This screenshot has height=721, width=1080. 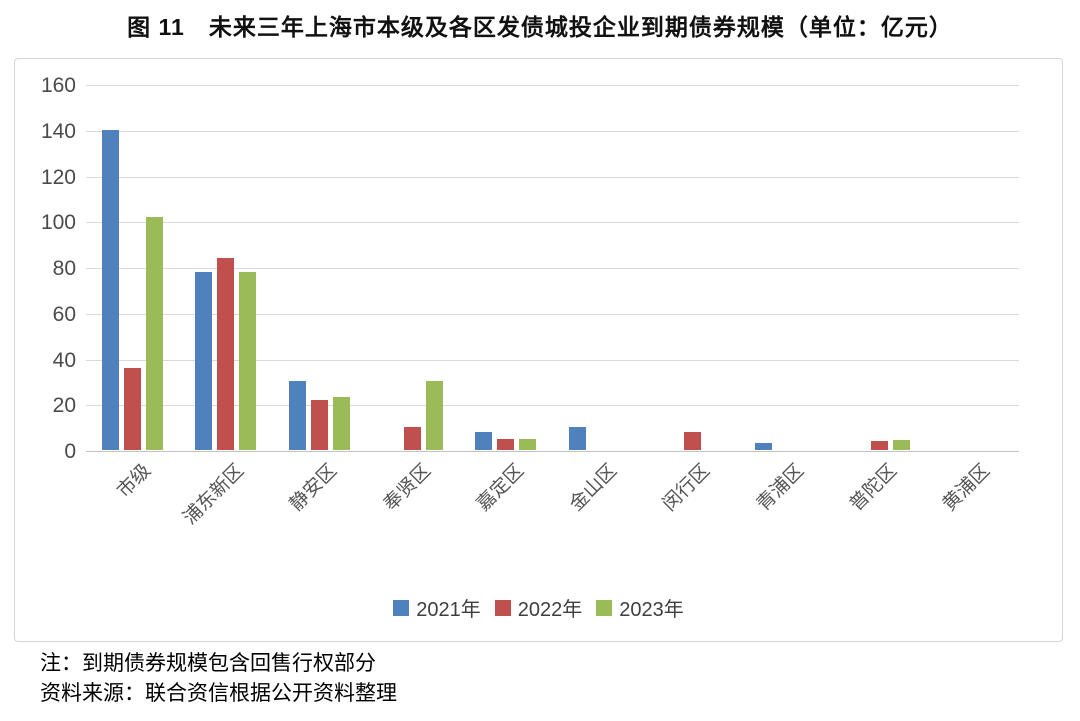 I want to click on y-axis-tick-label: 60, so click(x=64, y=314).